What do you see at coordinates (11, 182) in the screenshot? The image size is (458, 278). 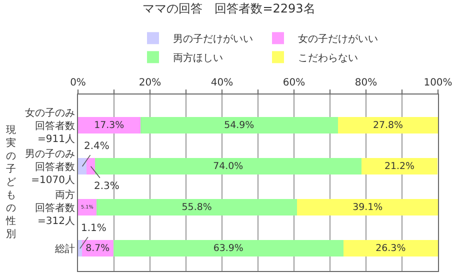 I see `text: 現実の子どもの性別` at bounding box center [11, 182].